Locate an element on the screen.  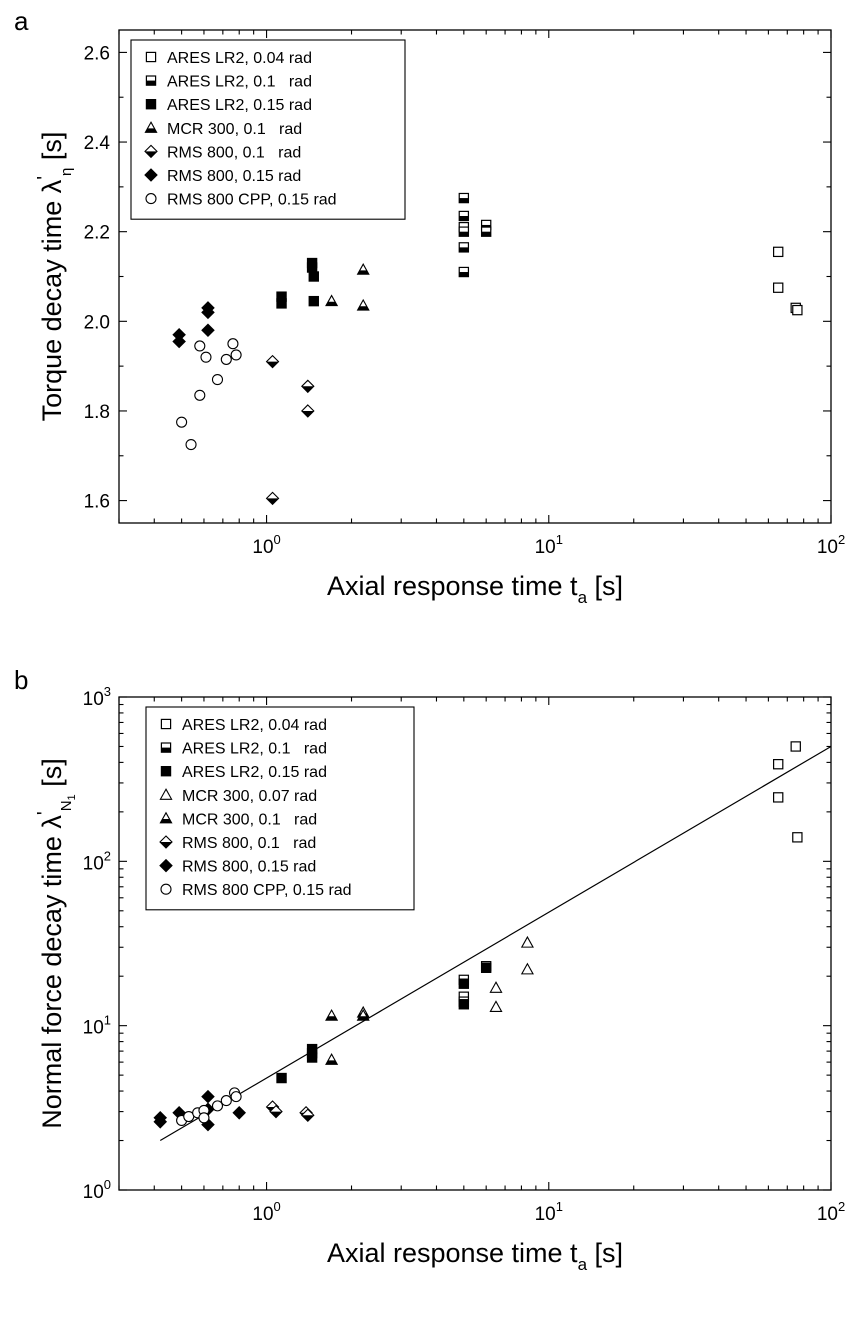
panel-letter-a: a is located at coordinates (21, 21).